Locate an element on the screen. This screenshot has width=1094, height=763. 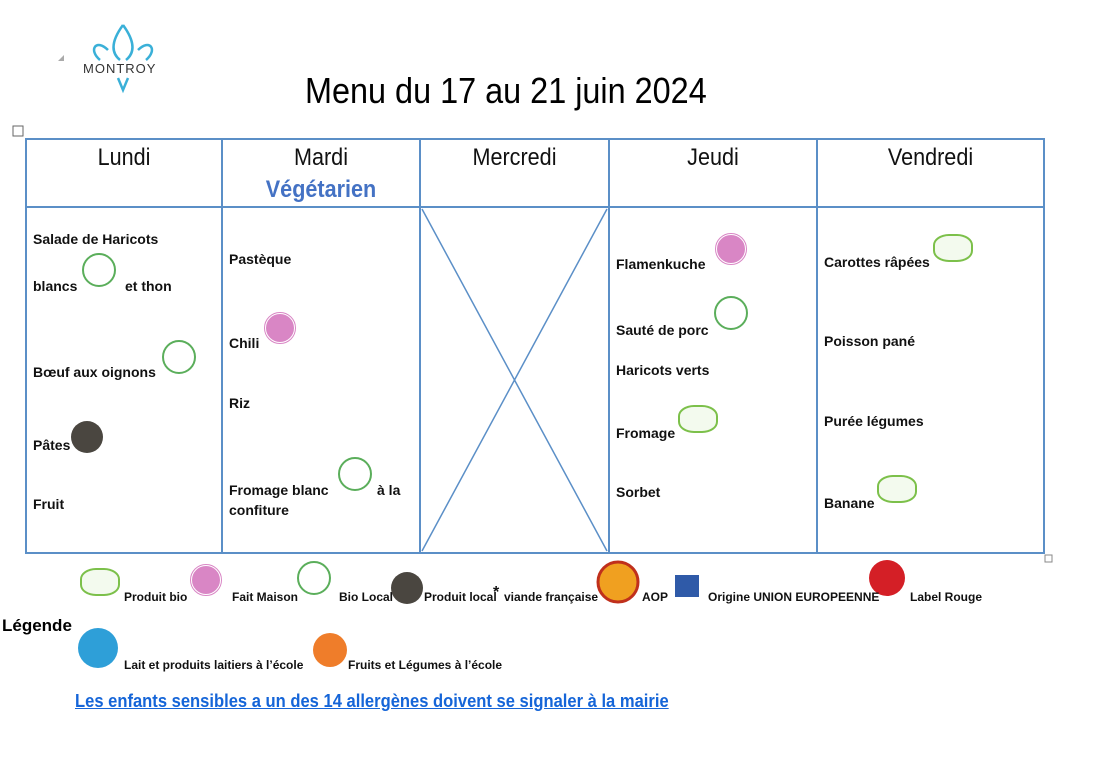
legend-item: viande française is located at coordinates (551, 597).